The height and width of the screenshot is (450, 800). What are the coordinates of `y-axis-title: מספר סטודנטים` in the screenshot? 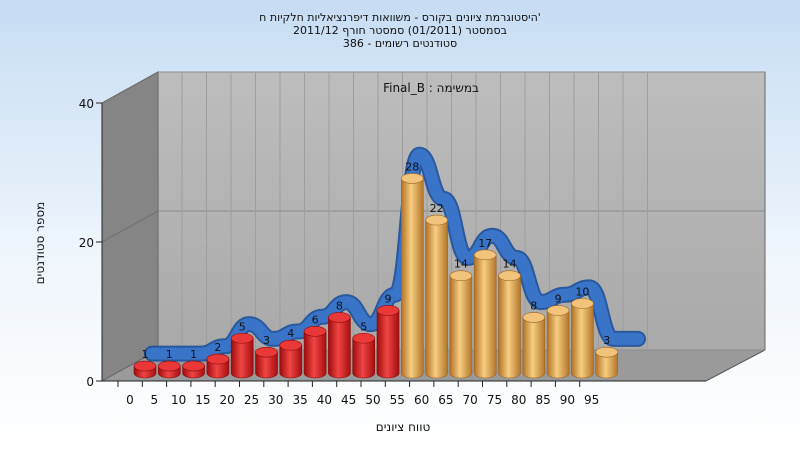 It's located at (40, 243).